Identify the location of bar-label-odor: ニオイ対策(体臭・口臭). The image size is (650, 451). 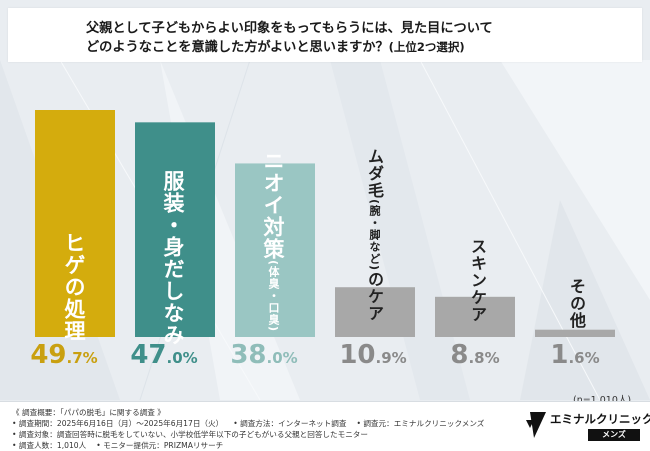
(273, 241).